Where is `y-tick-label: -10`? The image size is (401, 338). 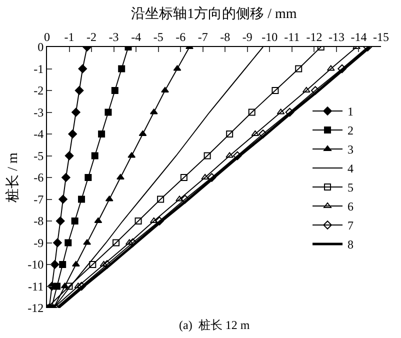
y-tick-label: -10 is located at coordinates (36, 265).